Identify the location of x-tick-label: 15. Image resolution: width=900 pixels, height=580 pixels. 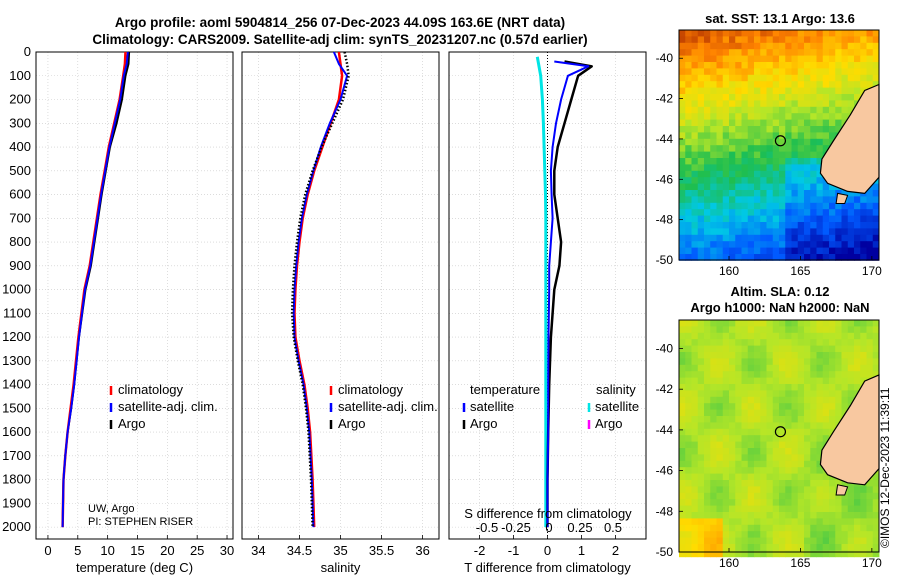
(137, 550).